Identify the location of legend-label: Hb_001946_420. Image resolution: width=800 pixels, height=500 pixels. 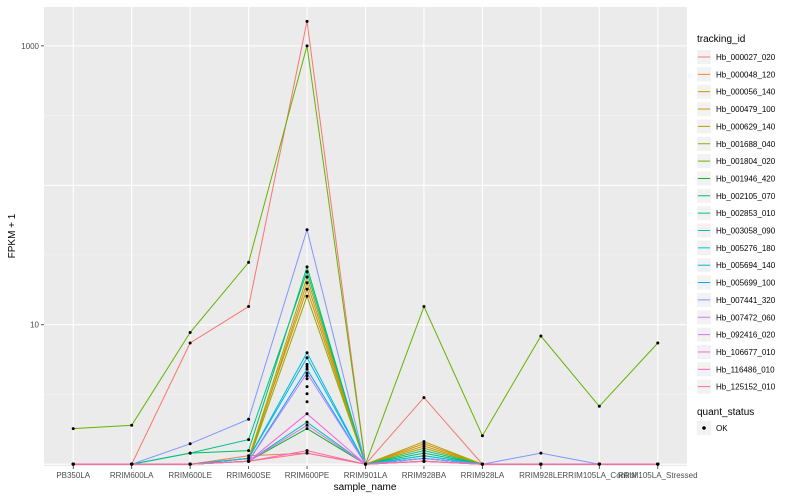
(746, 178).